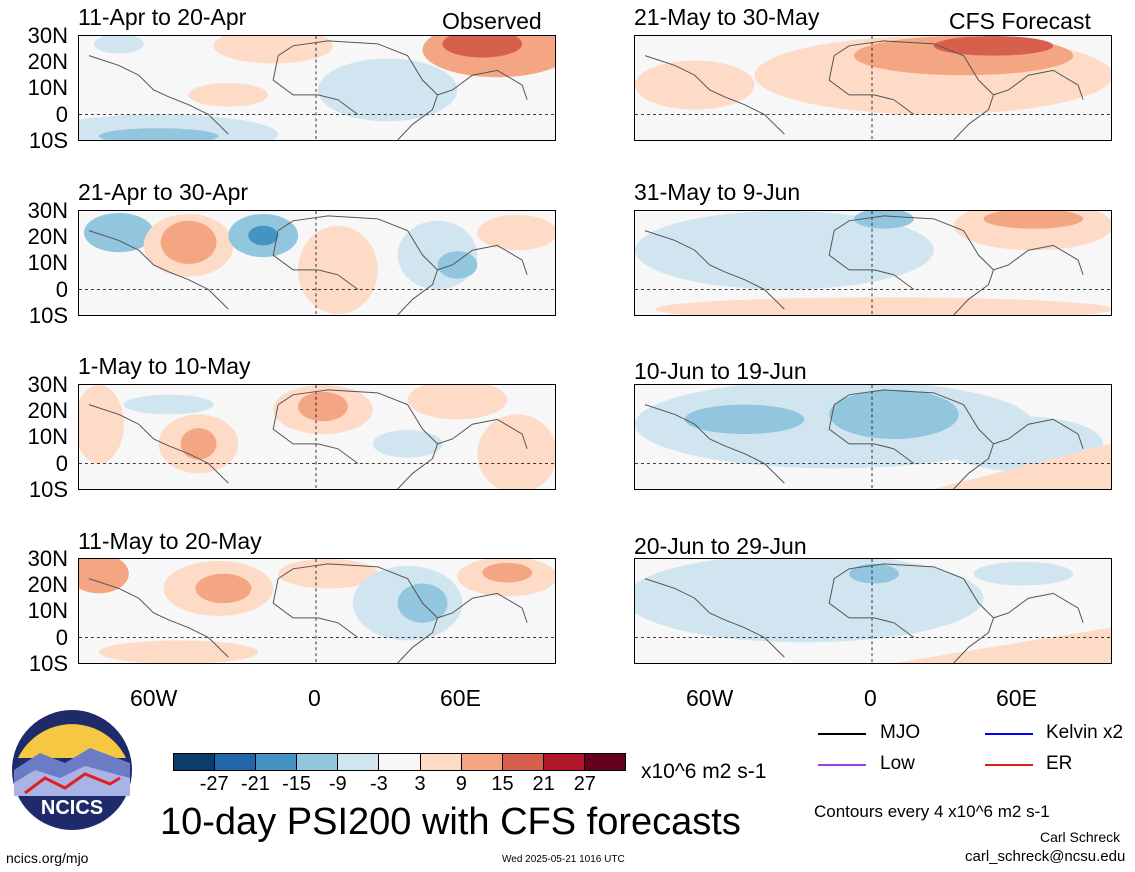 The width and height of the screenshot is (1135, 872). Describe the element at coordinates (163, 192) in the screenshot. I see `panel-title-2: 21-Apr to 30-Apr` at that location.